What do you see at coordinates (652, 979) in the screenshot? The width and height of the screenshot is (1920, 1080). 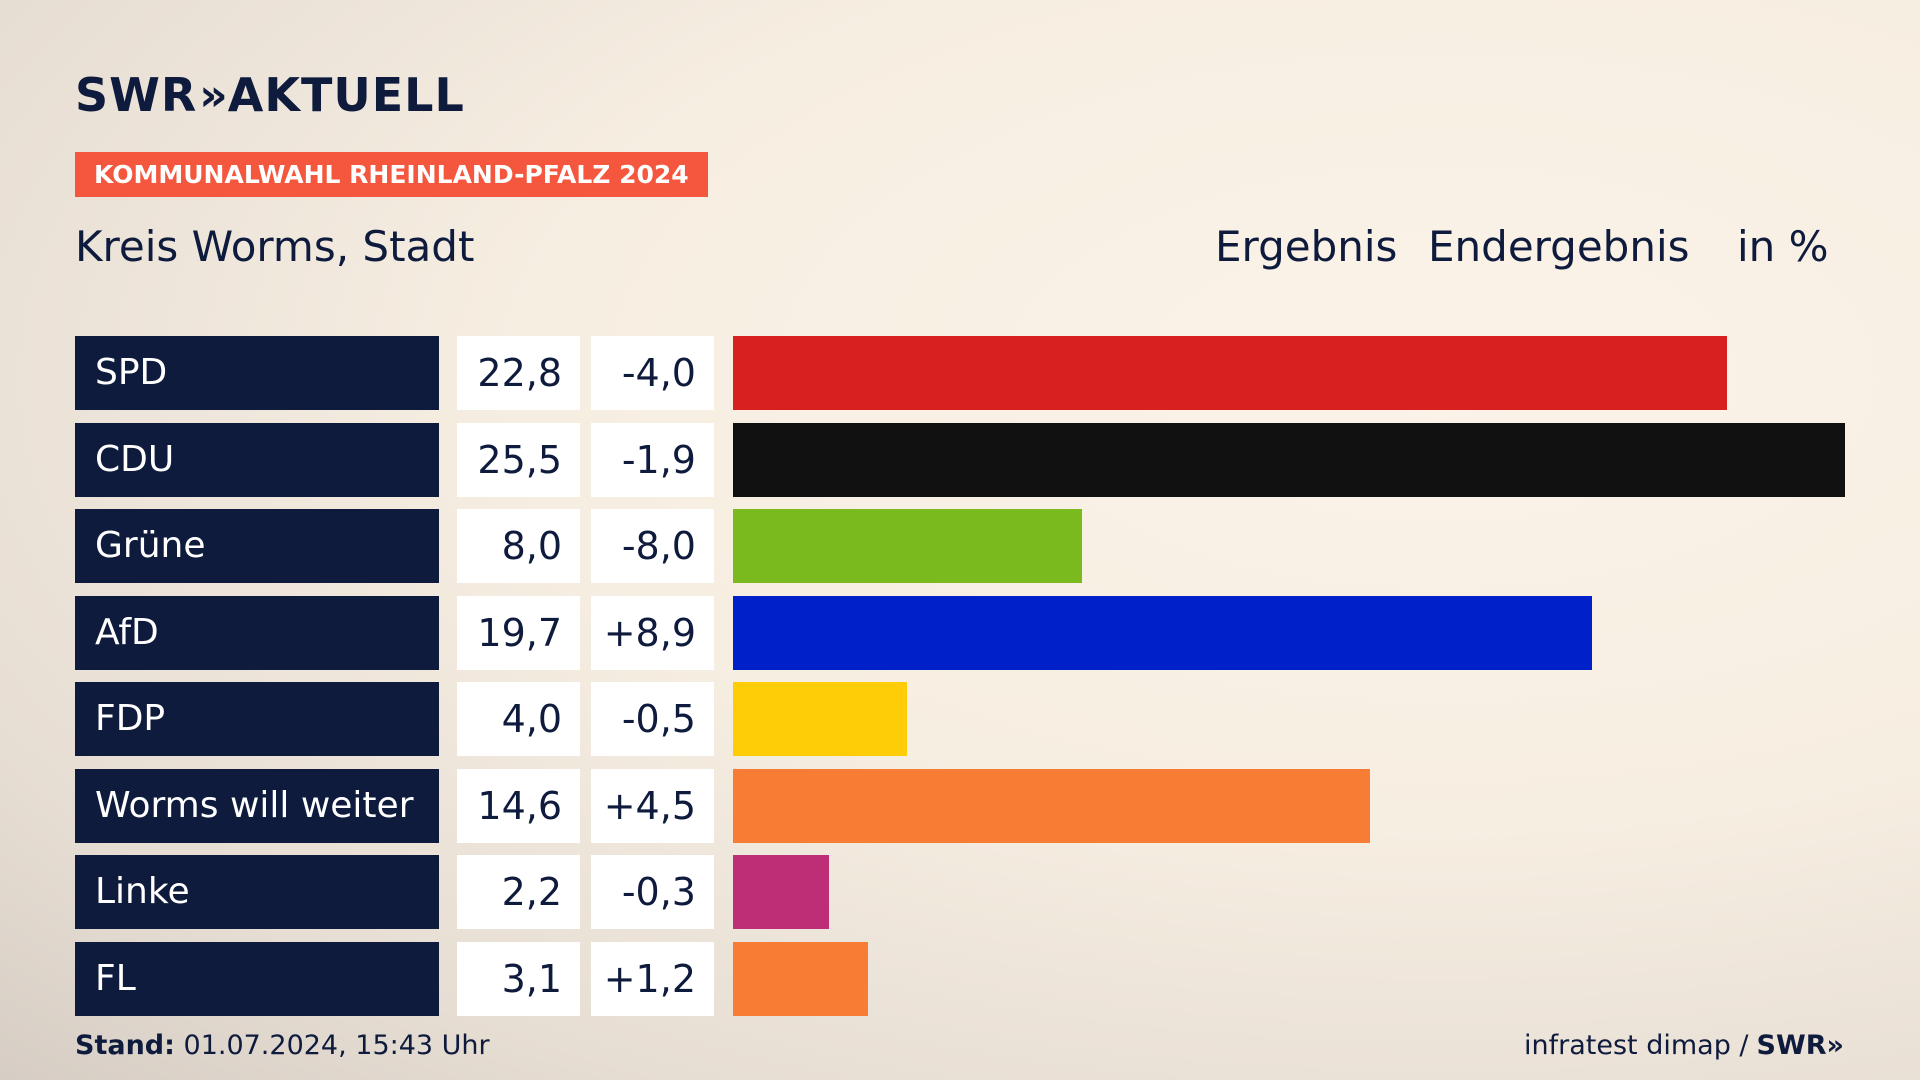 I see `change-label: +1,2` at bounding box center [652, 979].